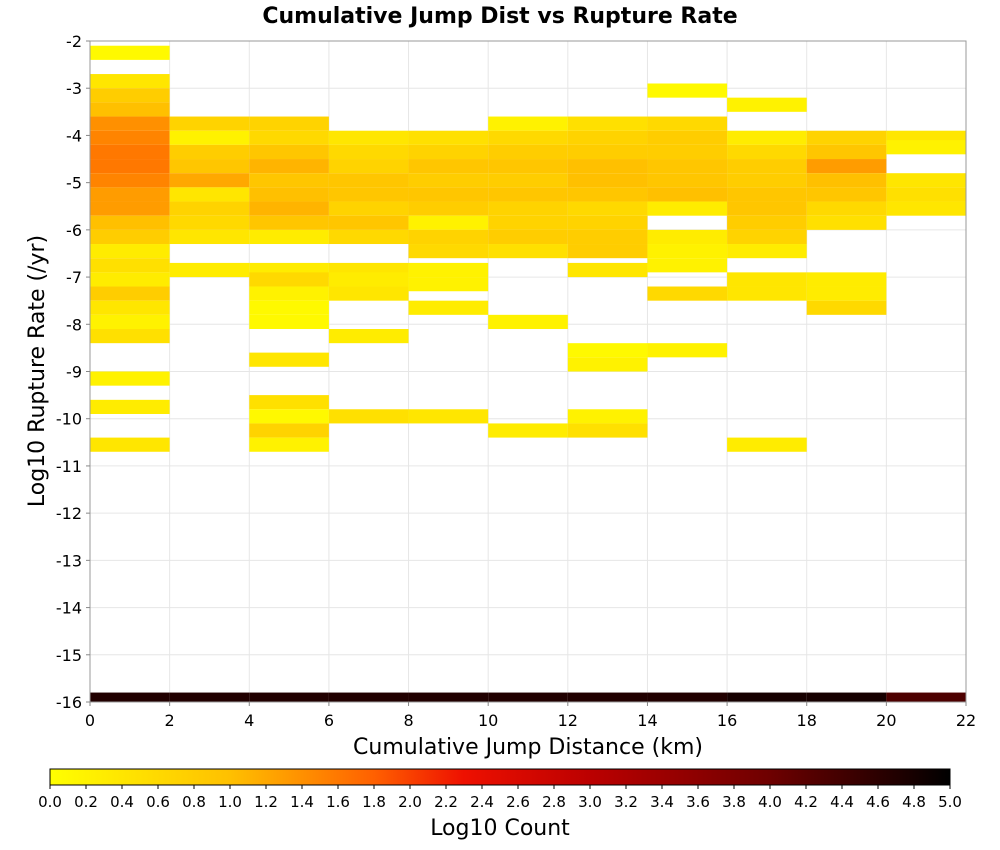  Describe the element at coordinates (158, 802) in the screenshot. I see `colorbar-tick-label: 0.6` at that location.